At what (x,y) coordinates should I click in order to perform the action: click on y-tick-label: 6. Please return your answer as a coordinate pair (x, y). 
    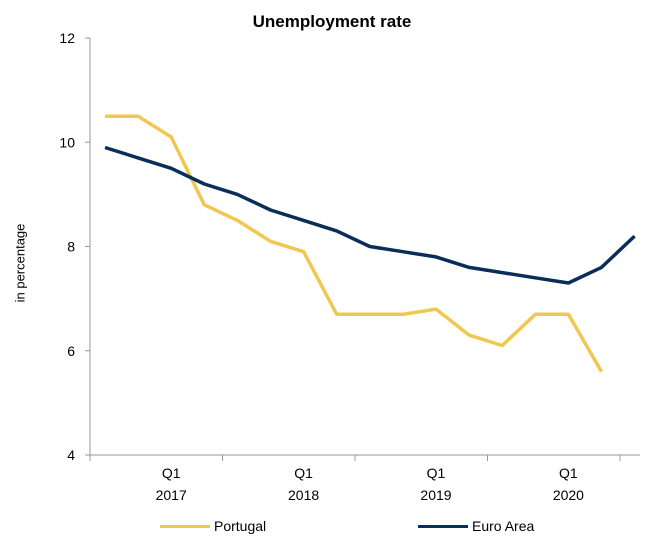
    Looking at the image, I should click on (71, 351).